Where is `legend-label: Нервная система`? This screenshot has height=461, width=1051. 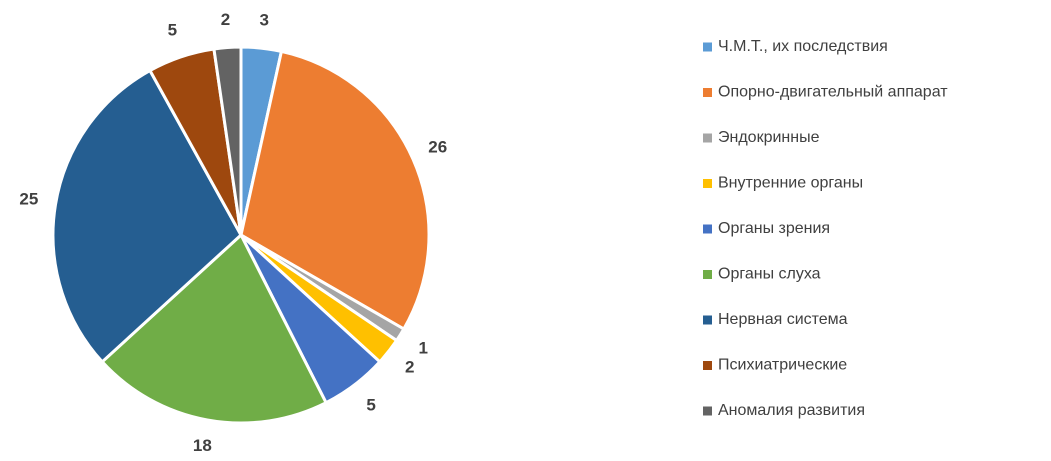
legend-label: Нервная система is located at coordinates (783, 319).